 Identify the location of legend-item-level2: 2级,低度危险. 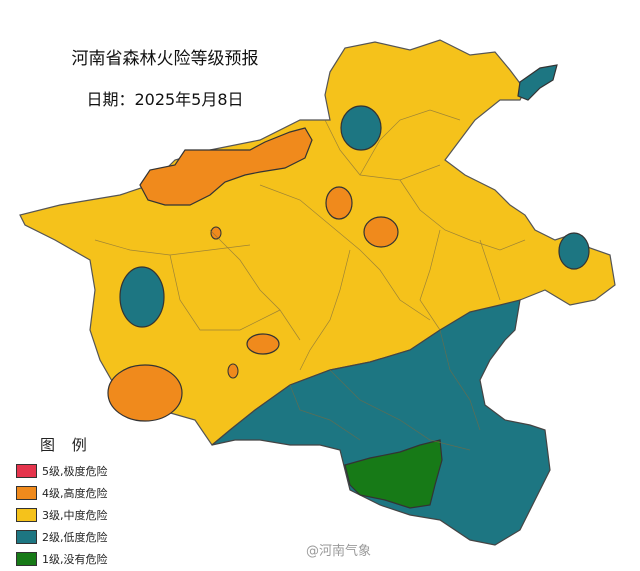
(62, 537).